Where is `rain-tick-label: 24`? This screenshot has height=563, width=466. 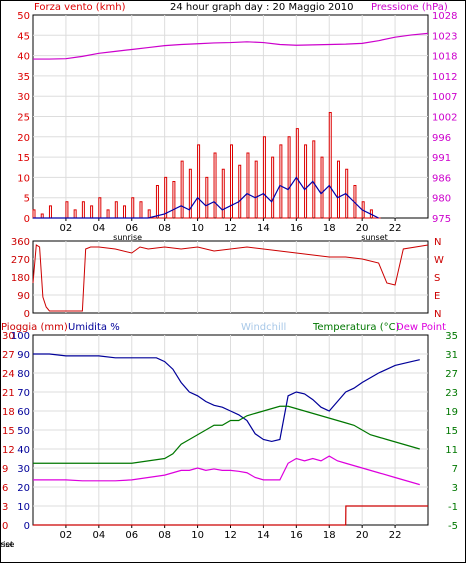
rain-tick-label: 24 is located at coordinates (8, 374).